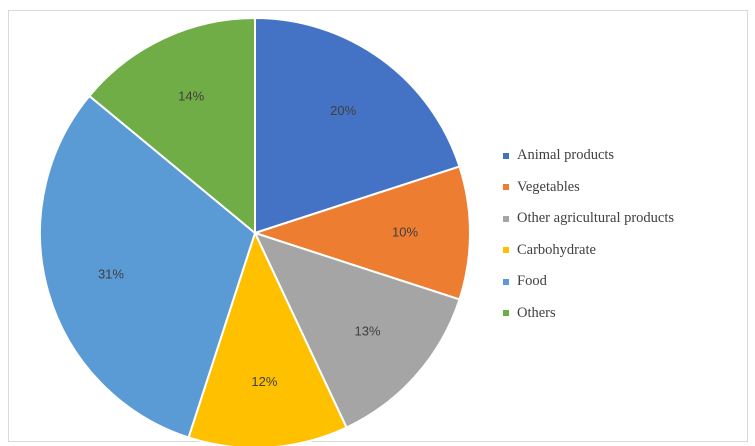  I want to click on legend-label: Food, so click(532, 281).